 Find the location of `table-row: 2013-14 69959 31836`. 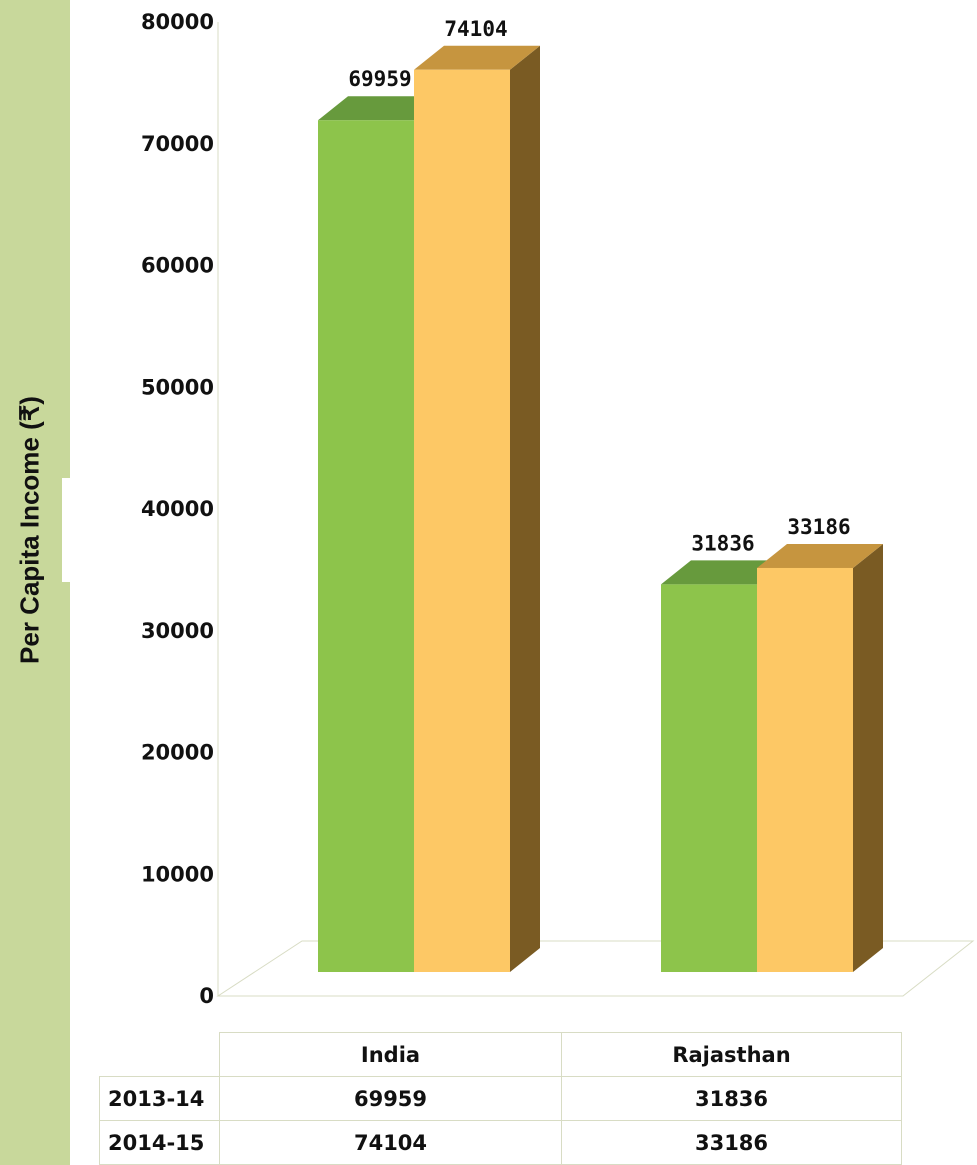

table-row: 2013-14 69959 31836 is located at coordinates (500, 1098).